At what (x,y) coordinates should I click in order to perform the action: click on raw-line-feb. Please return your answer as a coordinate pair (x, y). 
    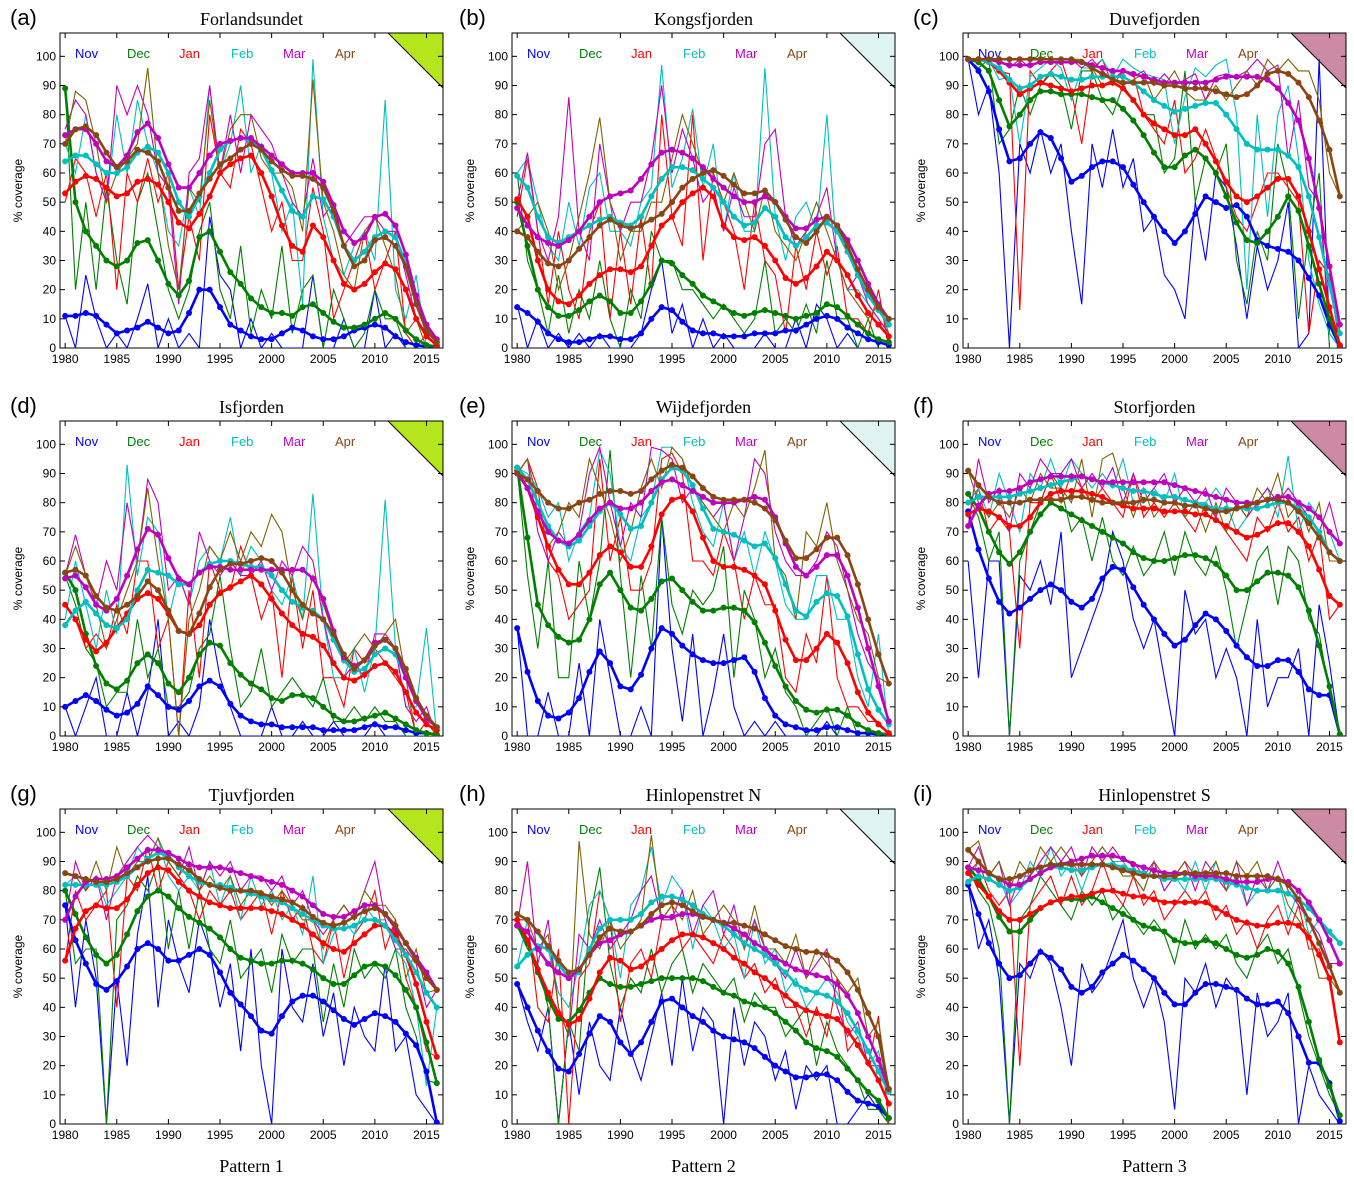
    Looking at the image, I should click on (251, 600).